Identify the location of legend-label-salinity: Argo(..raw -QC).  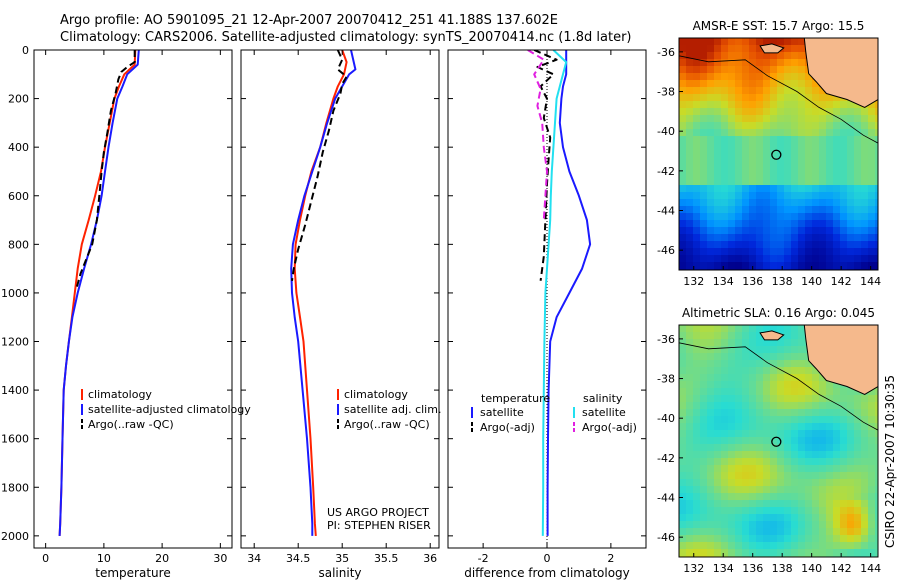
(387, 424).